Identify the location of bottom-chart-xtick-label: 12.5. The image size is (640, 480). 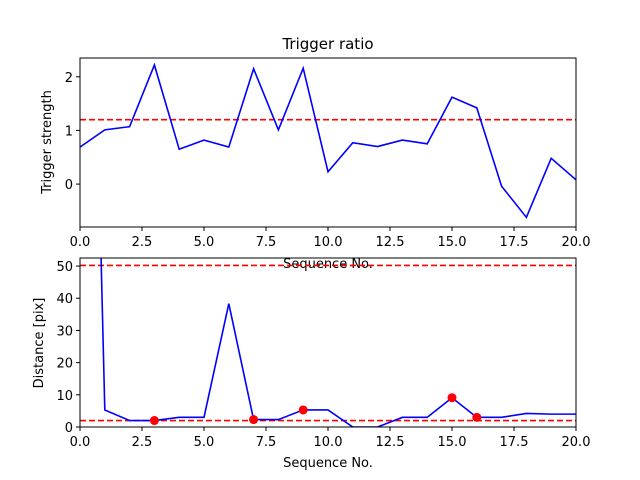
(390, 442).